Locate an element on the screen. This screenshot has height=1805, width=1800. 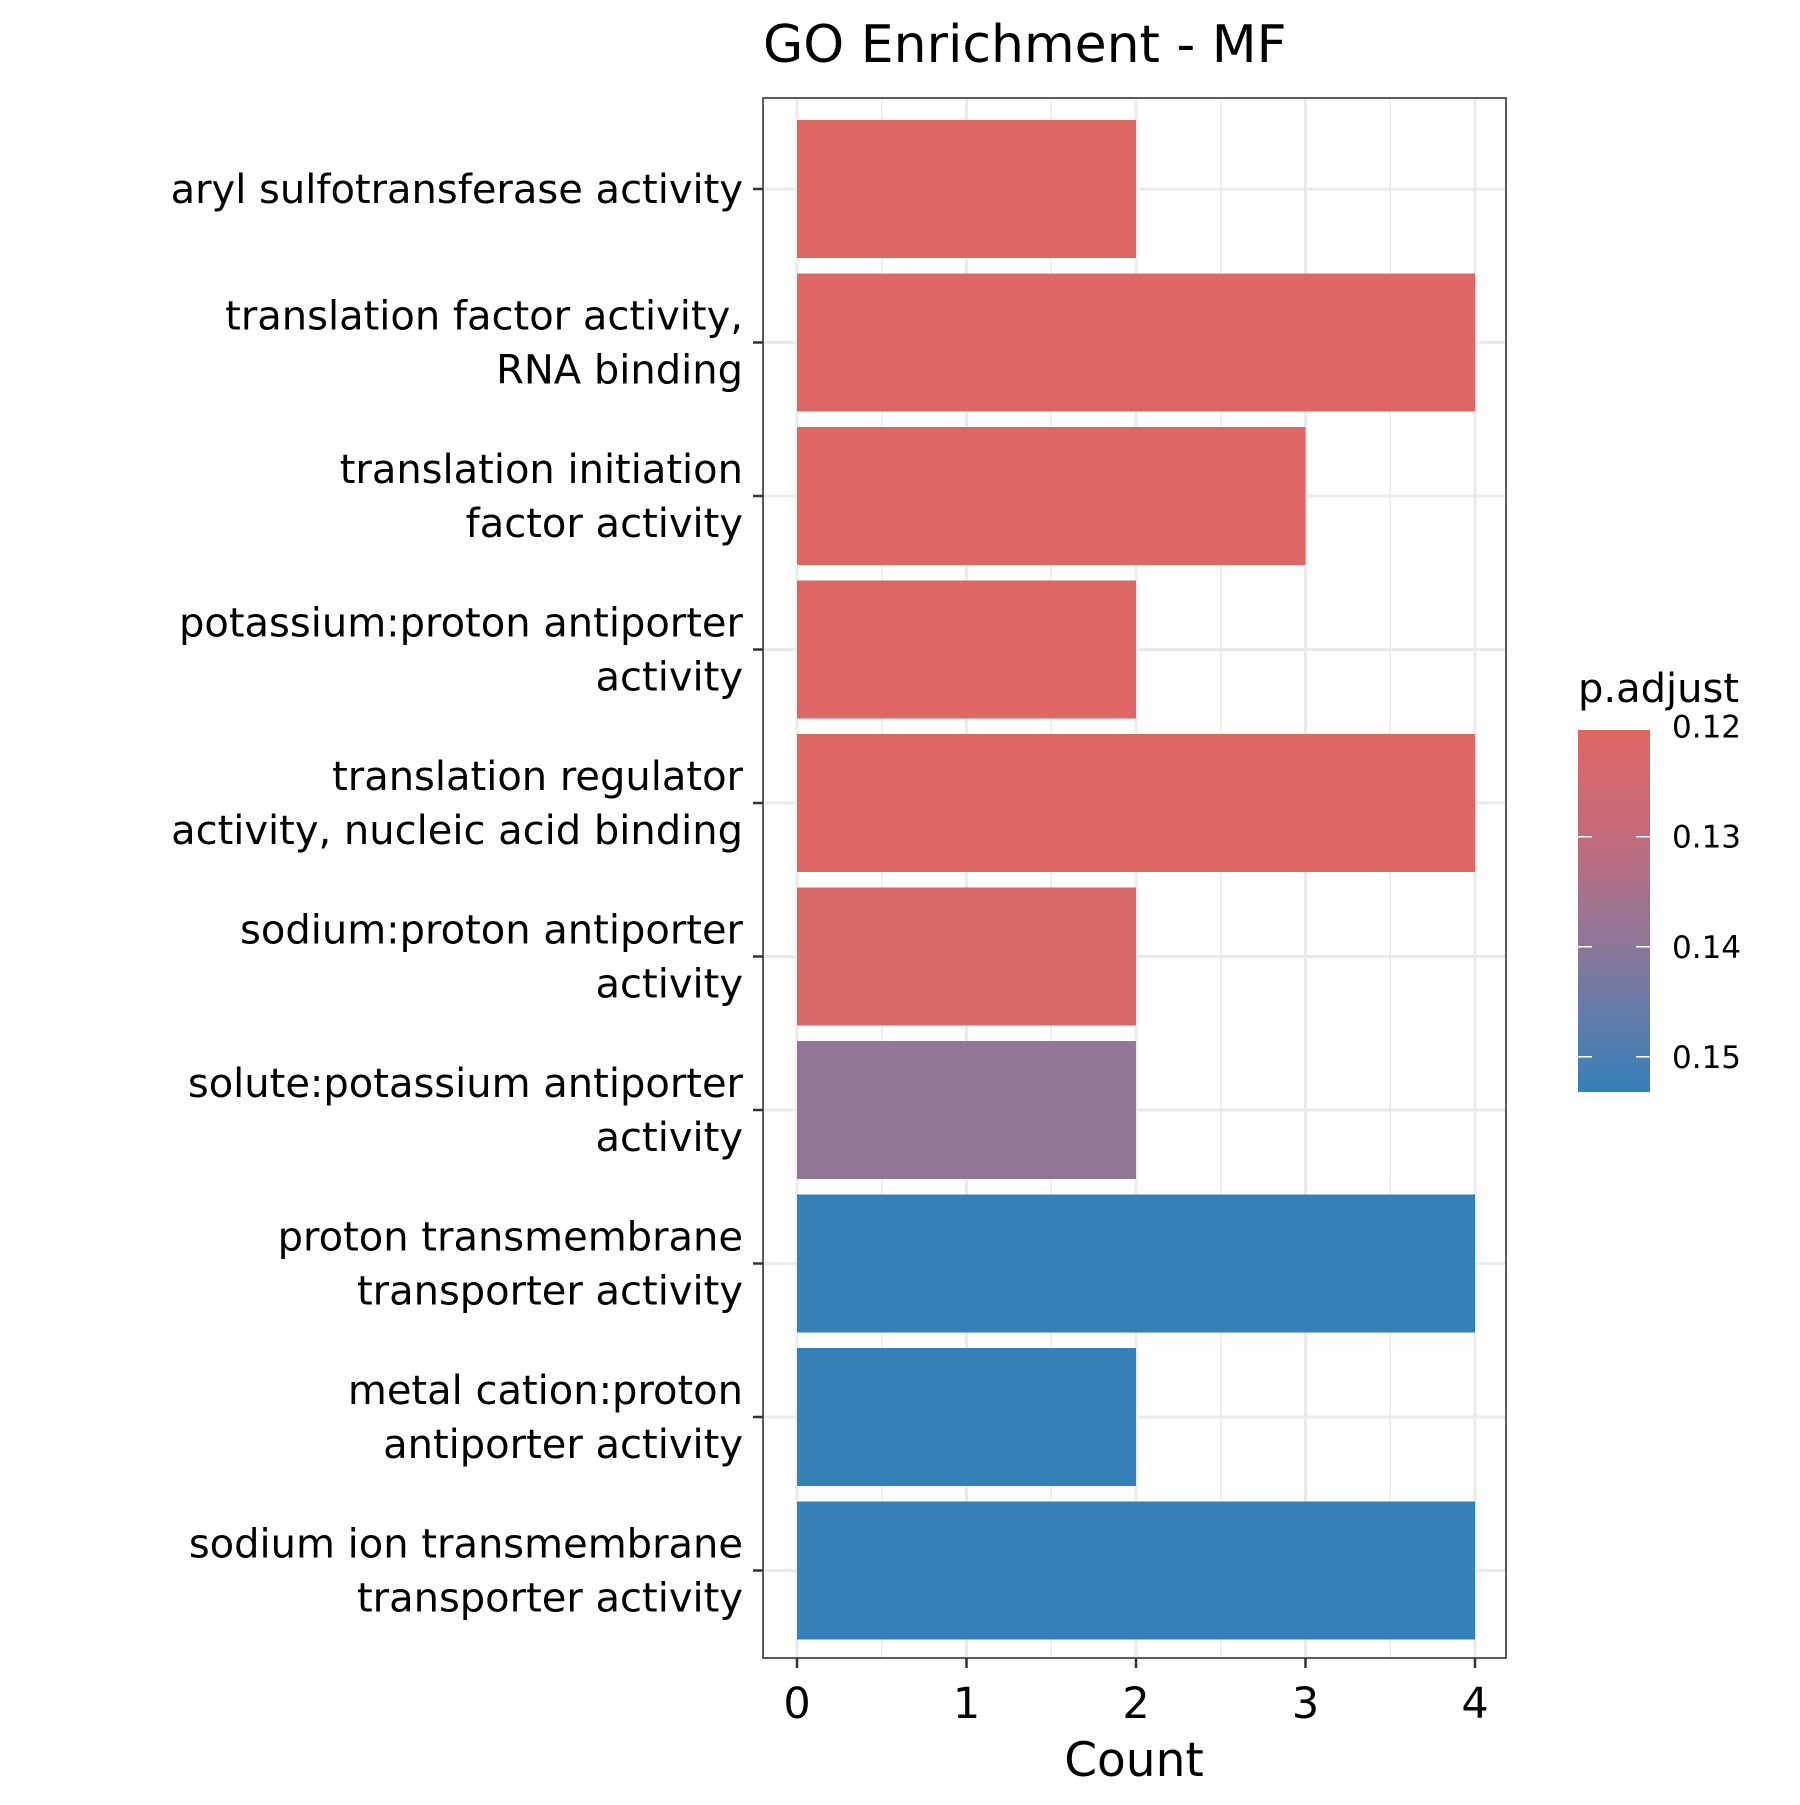
y-tick-label: sodium:proton antiporter is located at coordinates (492, 931).